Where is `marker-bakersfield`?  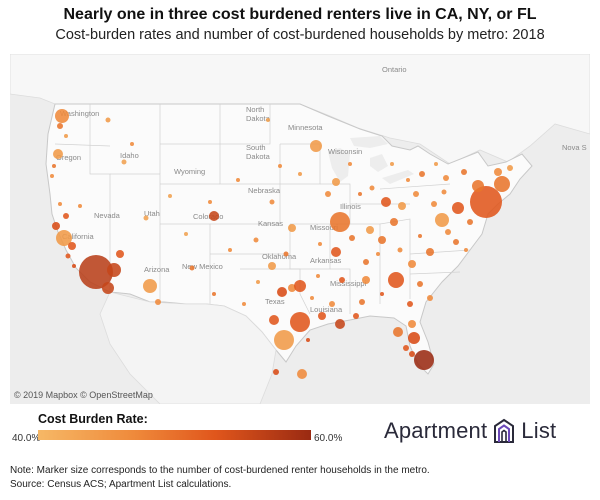
marker-bakersfield is located at coordinates (68, 256).